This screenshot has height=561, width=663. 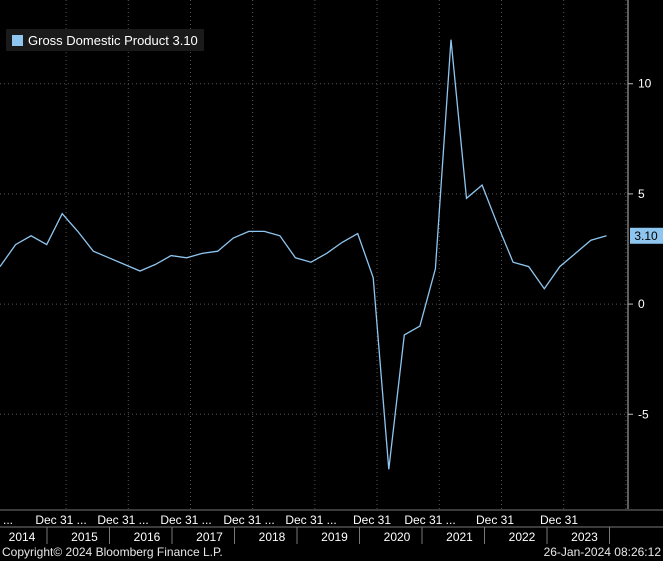 What do you see at coordinates (643, 414) in the screenshot?
I see `y-tick-label: -5` at bounding box center [643, 414].